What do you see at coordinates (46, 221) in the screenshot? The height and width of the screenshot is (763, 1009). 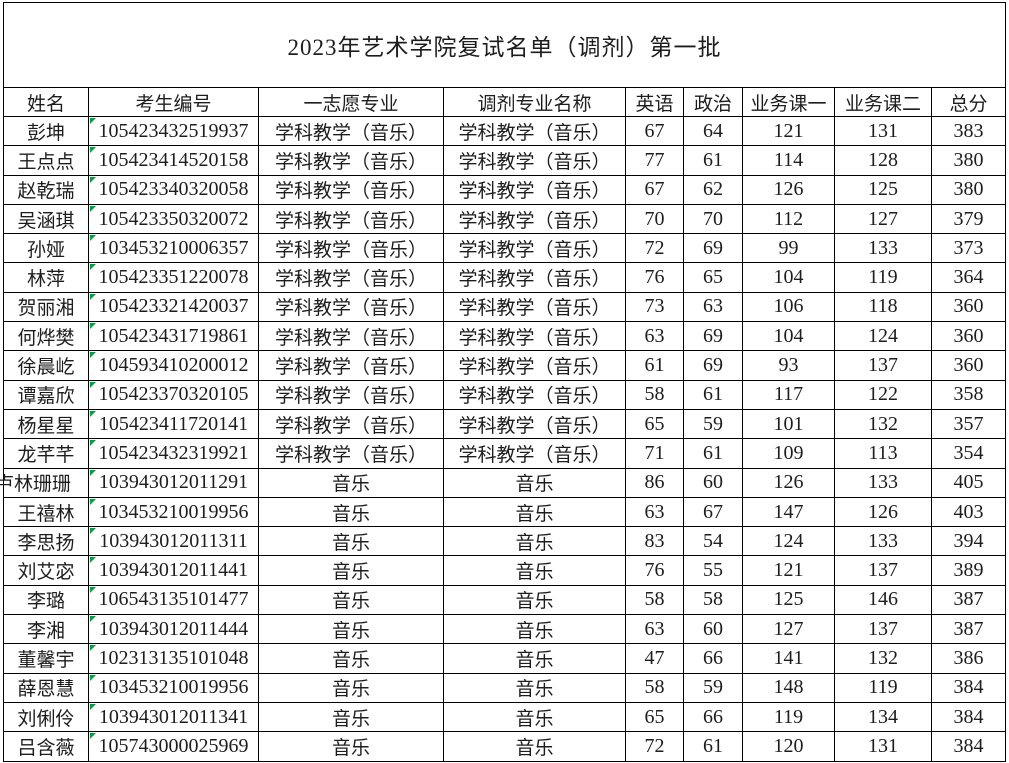 I see `student-name: 吴涵琪` at bounding box center [46, 221].